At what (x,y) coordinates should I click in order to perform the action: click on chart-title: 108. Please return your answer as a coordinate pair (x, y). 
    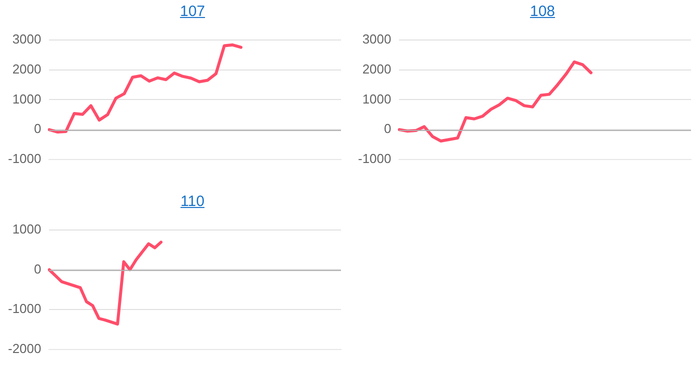
    Looking at the image, I should click on (542, 11).